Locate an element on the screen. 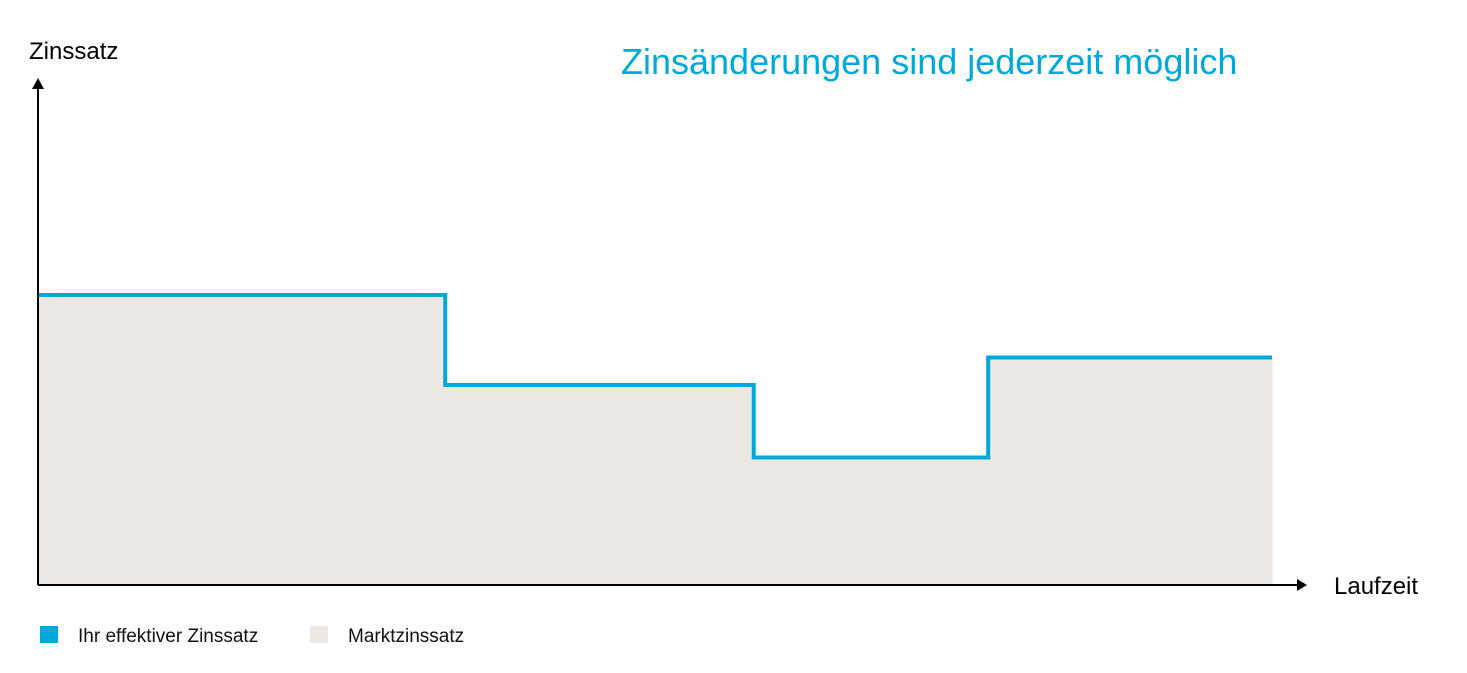 The image size is (1467, 673). legend-swatch-market-rate is located at coordinates (319, 634).